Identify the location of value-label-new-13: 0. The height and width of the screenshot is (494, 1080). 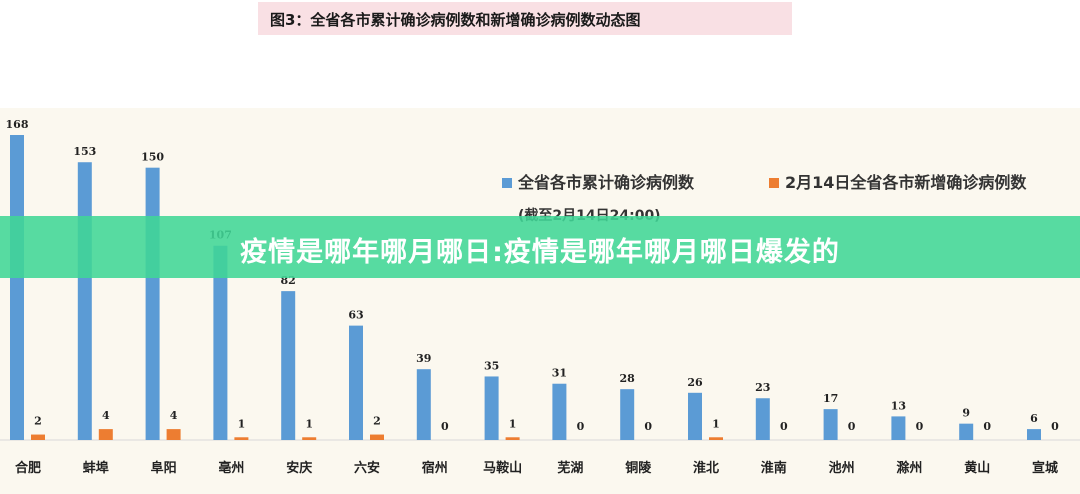
(920, 426).